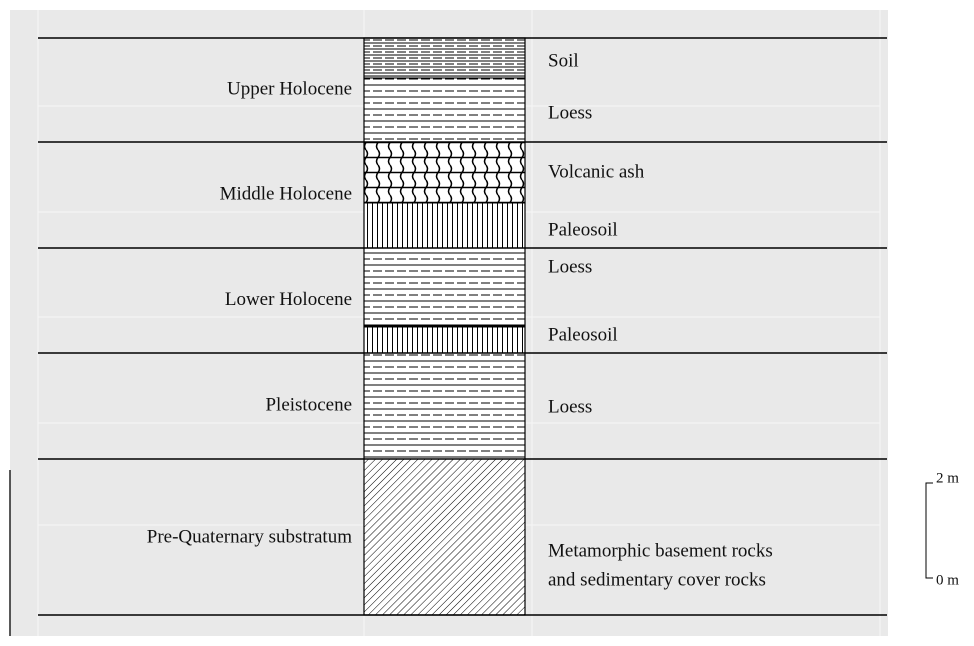 The image size is (974, 646). I want to click on scale-top: 2 m, so click(947, 478).